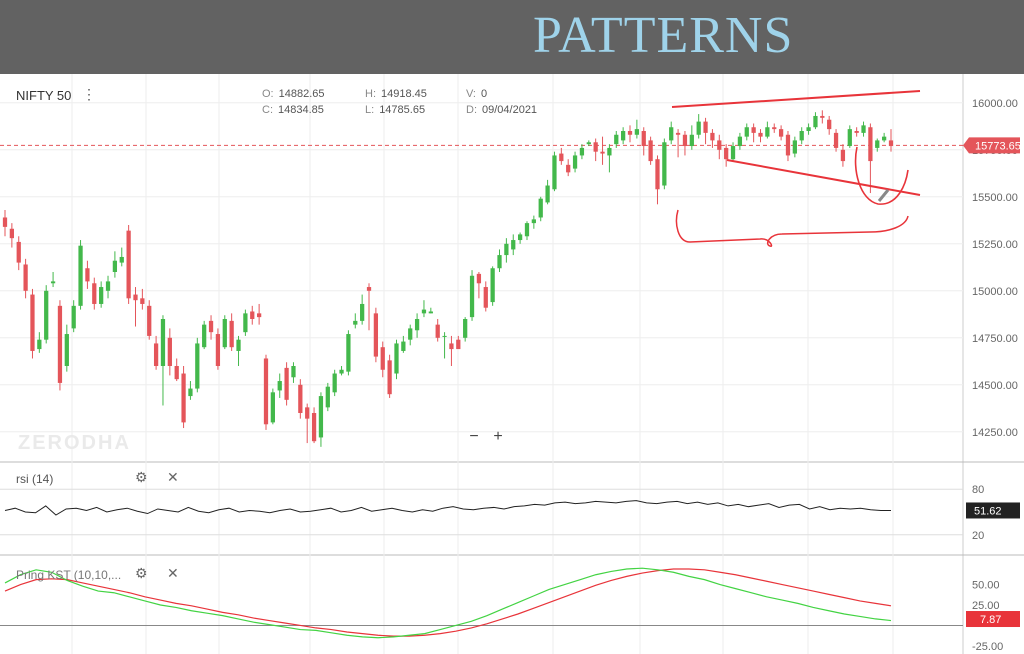 The image size is (1024, 654). What do you see at coordinates (823, 177) in the screenshot?
I see `lower-trendline` at bounding box center [823, 177].